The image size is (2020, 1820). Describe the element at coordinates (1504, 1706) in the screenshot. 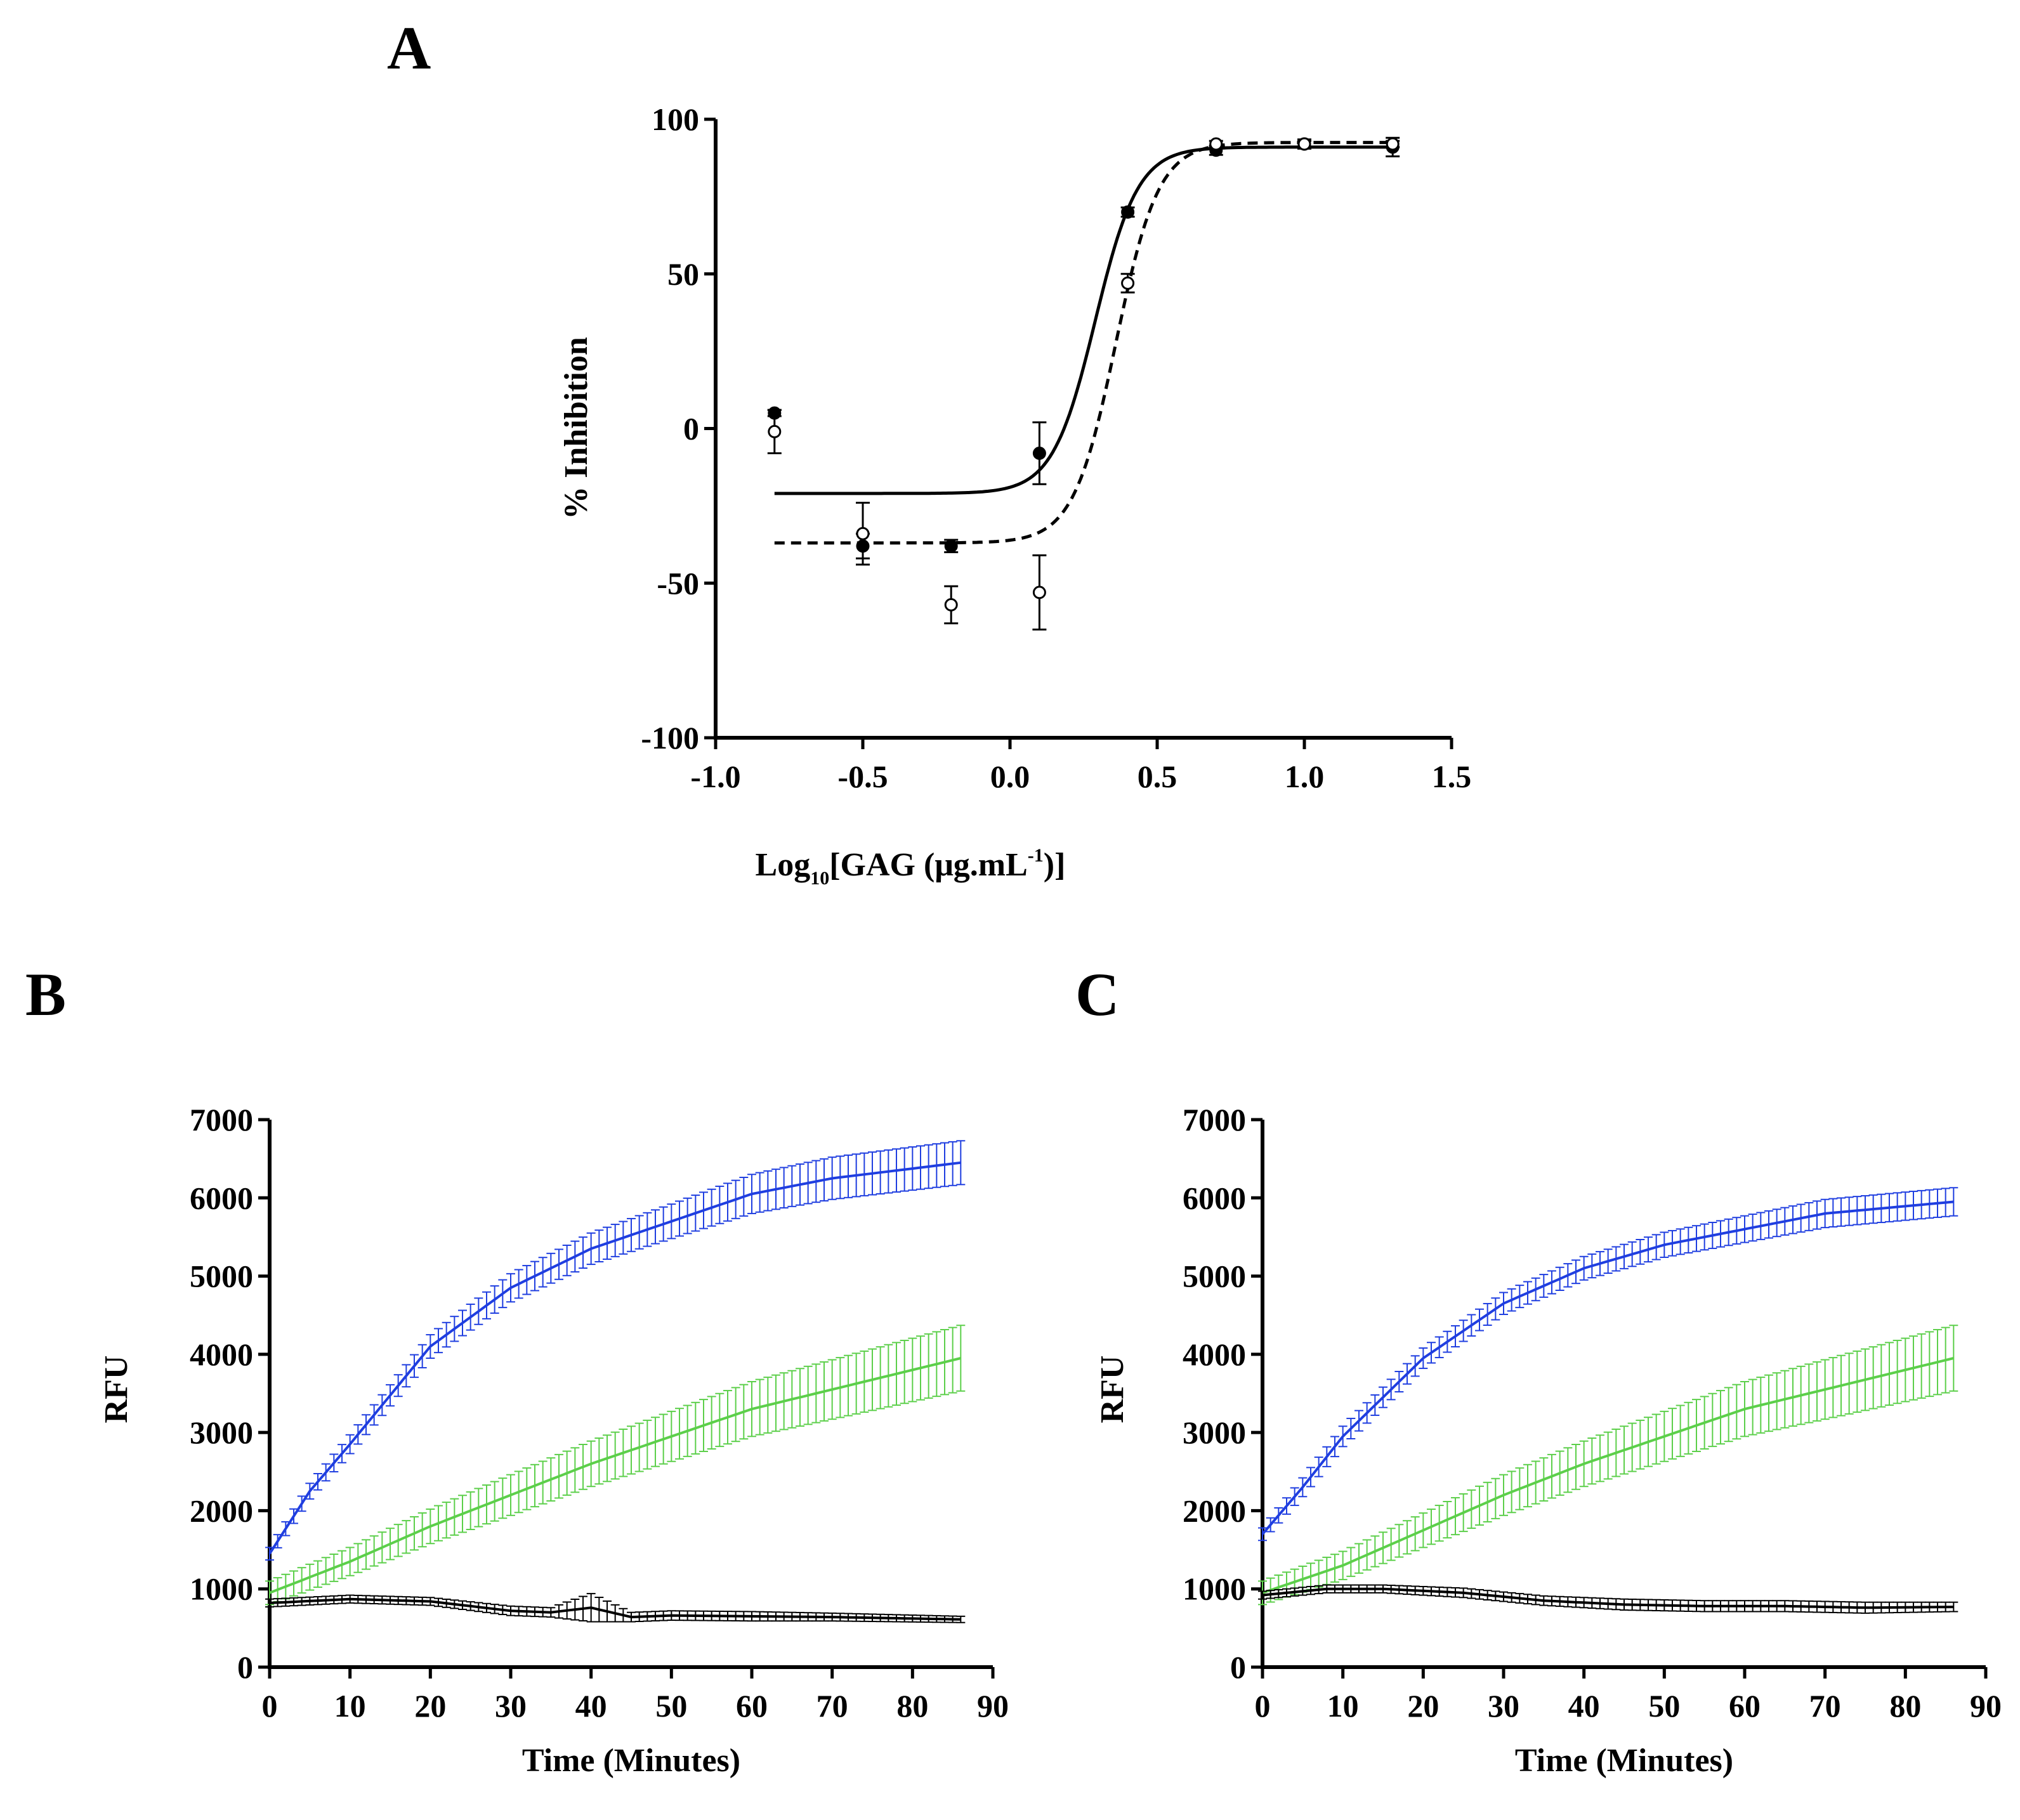

I see `panel-c-x-tick-label: 30` at that location.